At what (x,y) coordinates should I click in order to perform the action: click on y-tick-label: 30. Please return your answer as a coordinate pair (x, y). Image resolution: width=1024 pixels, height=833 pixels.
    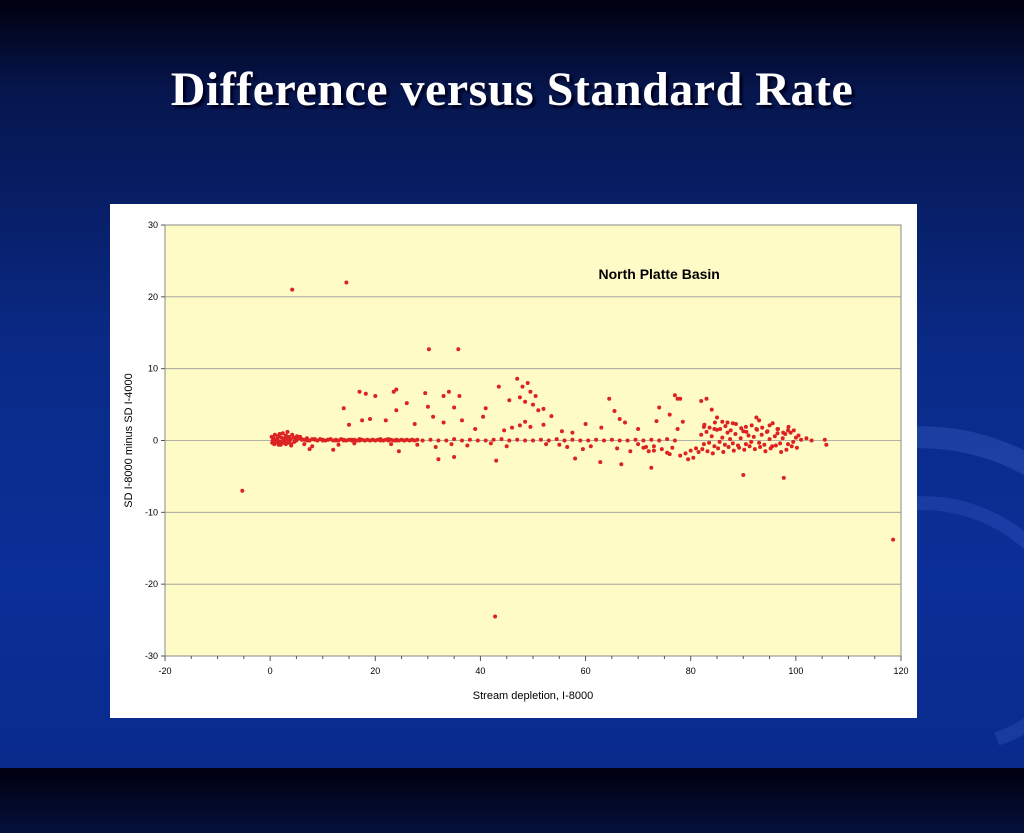
    Looking at the image, I should click on (153, 225).